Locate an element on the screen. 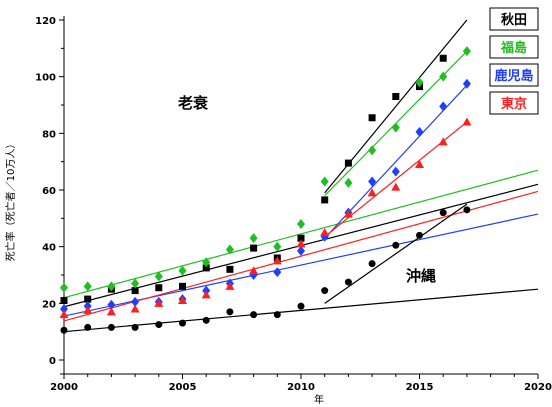 The height and width of the screenshot is (407, 552). x-tick-label: 2005 is located at coordinates (183, 387).